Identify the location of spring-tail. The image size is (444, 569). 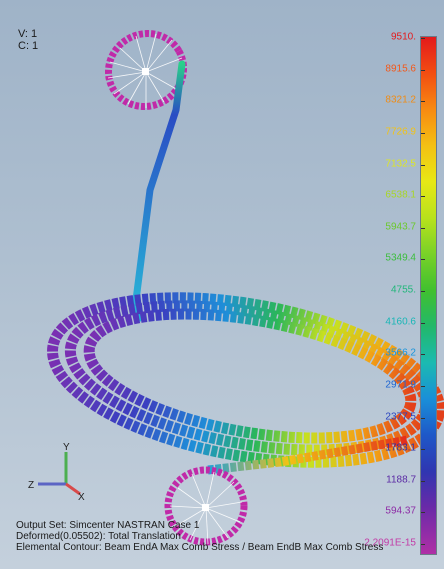
(308, 455).